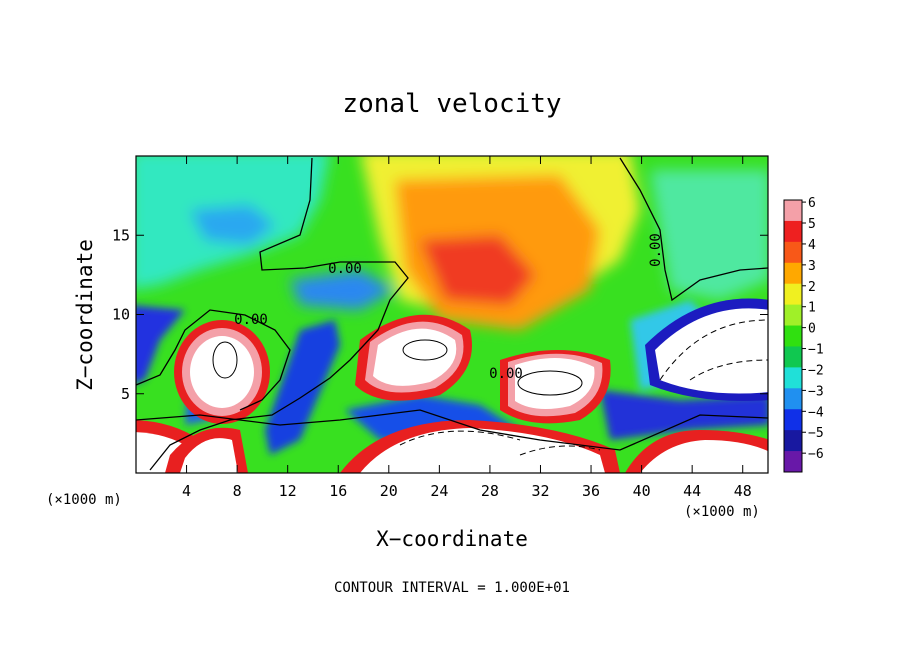 Image resolution: width=904 pixels, height=654 pixels. I want to click on colorbar-tick-label: 4, so click(812, 245).